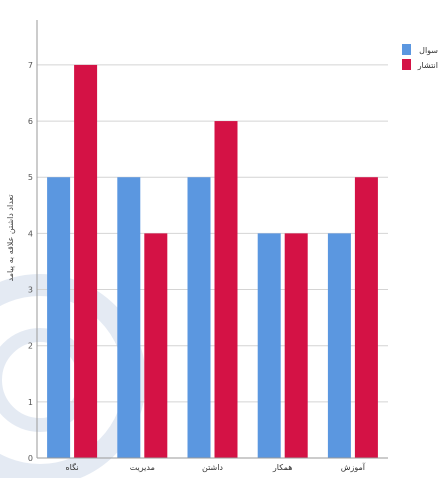  I want to click on y-tick-label: 0, so click(30, 458).